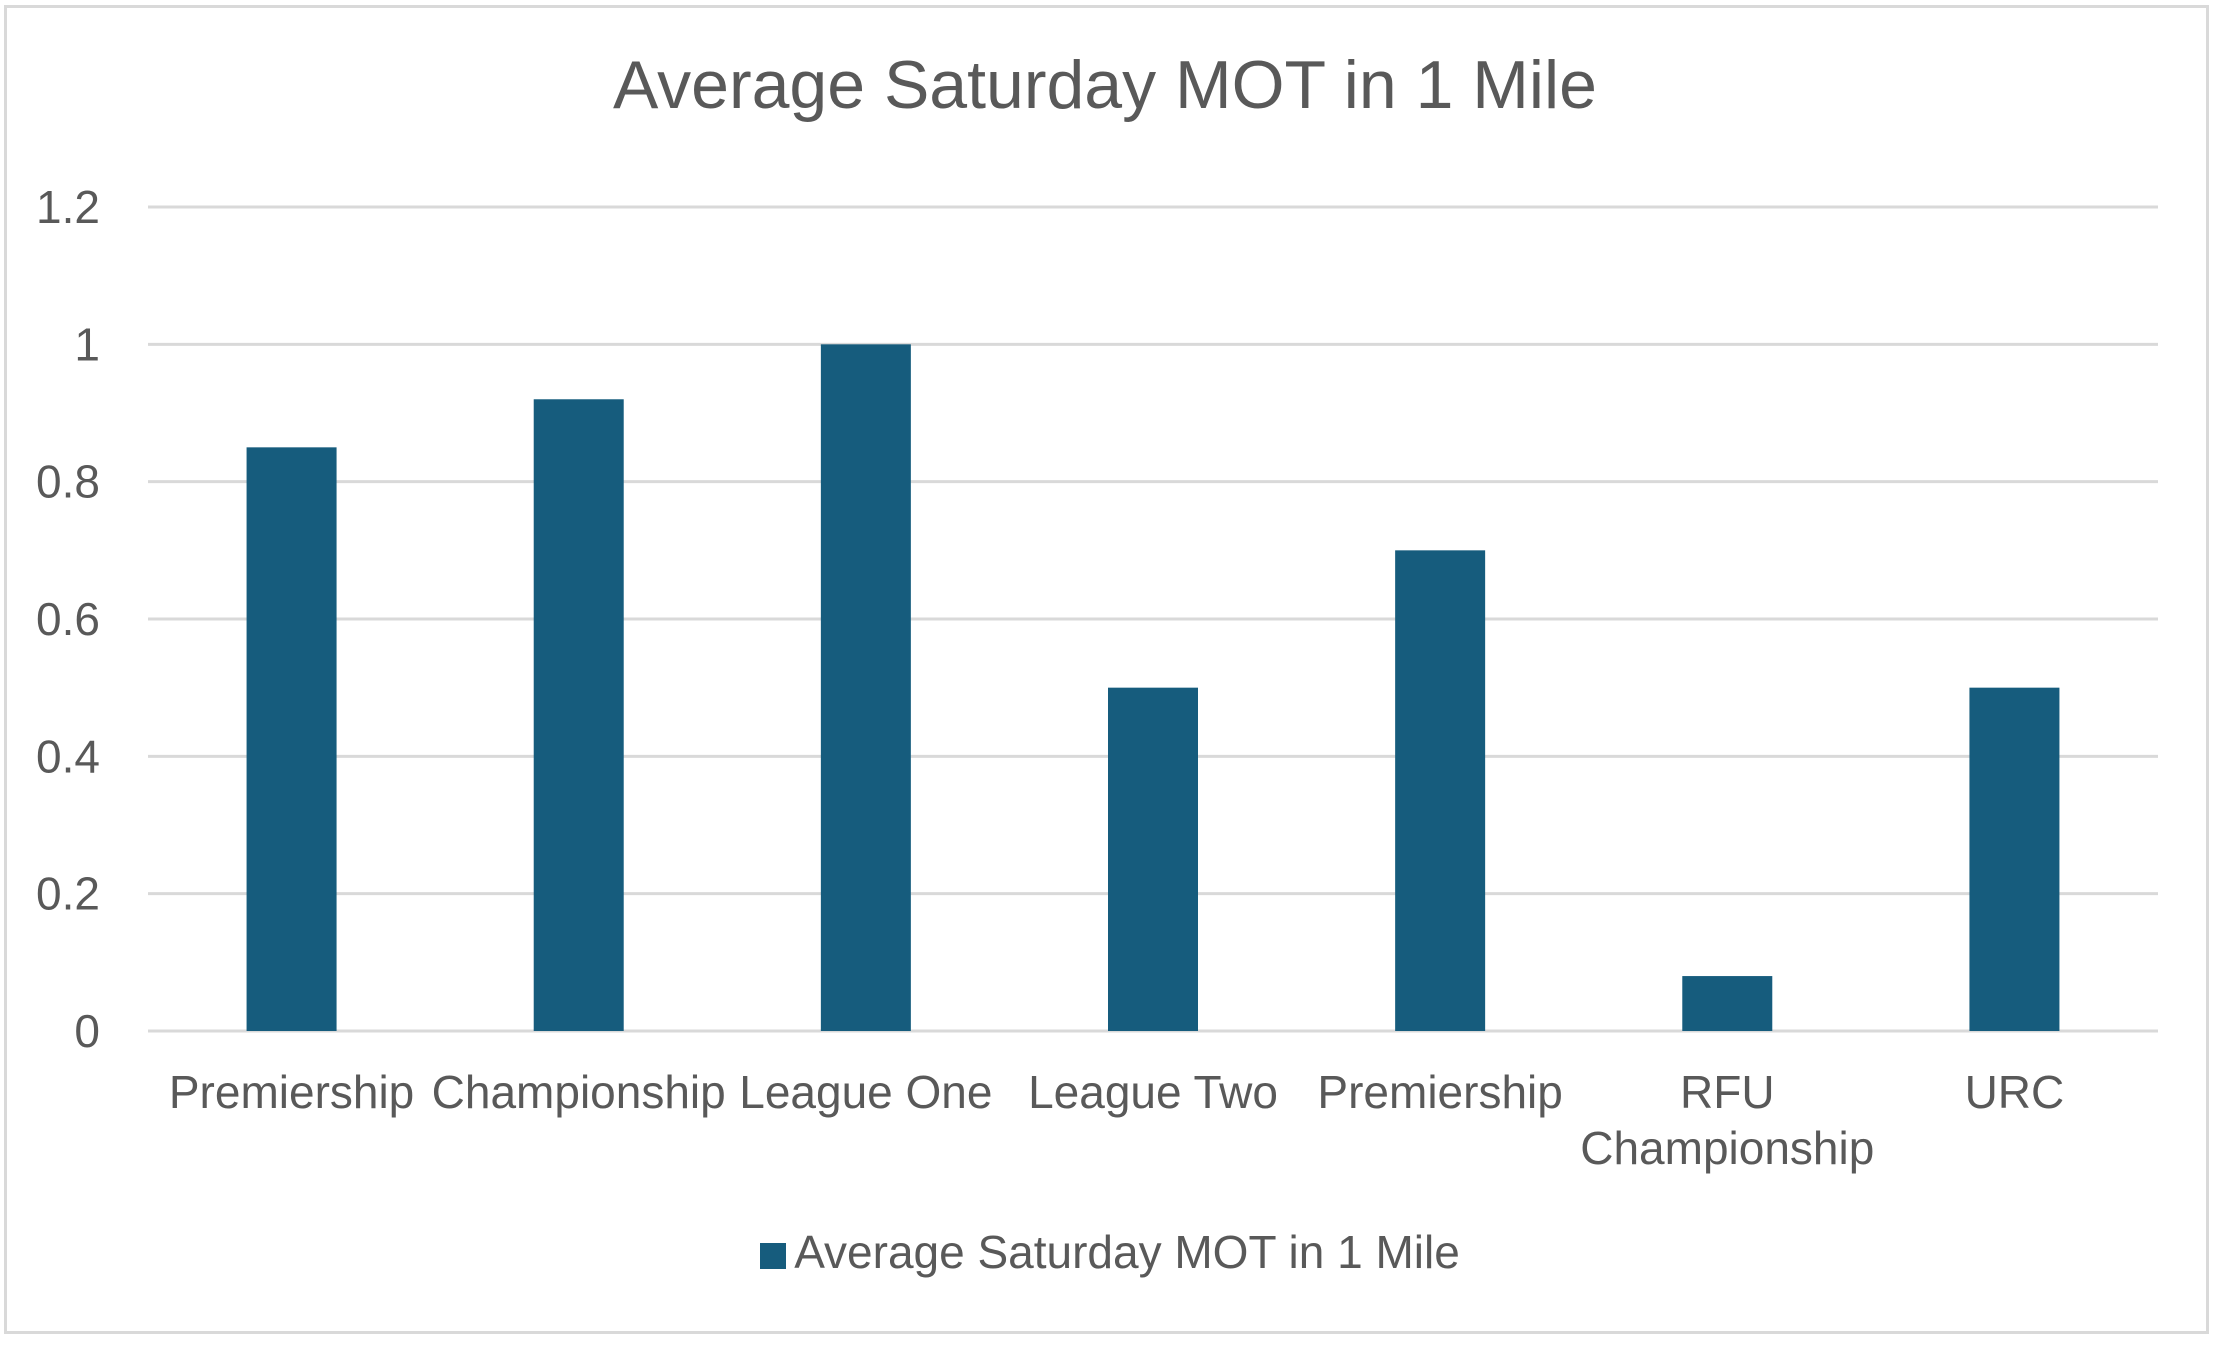 The height and width of the screenshot is (1345, 2220). What do you see at coordinates (865, 1092) in the screenshot?
I see `x-tick-label: League One` at bounding box center [865, 1092].